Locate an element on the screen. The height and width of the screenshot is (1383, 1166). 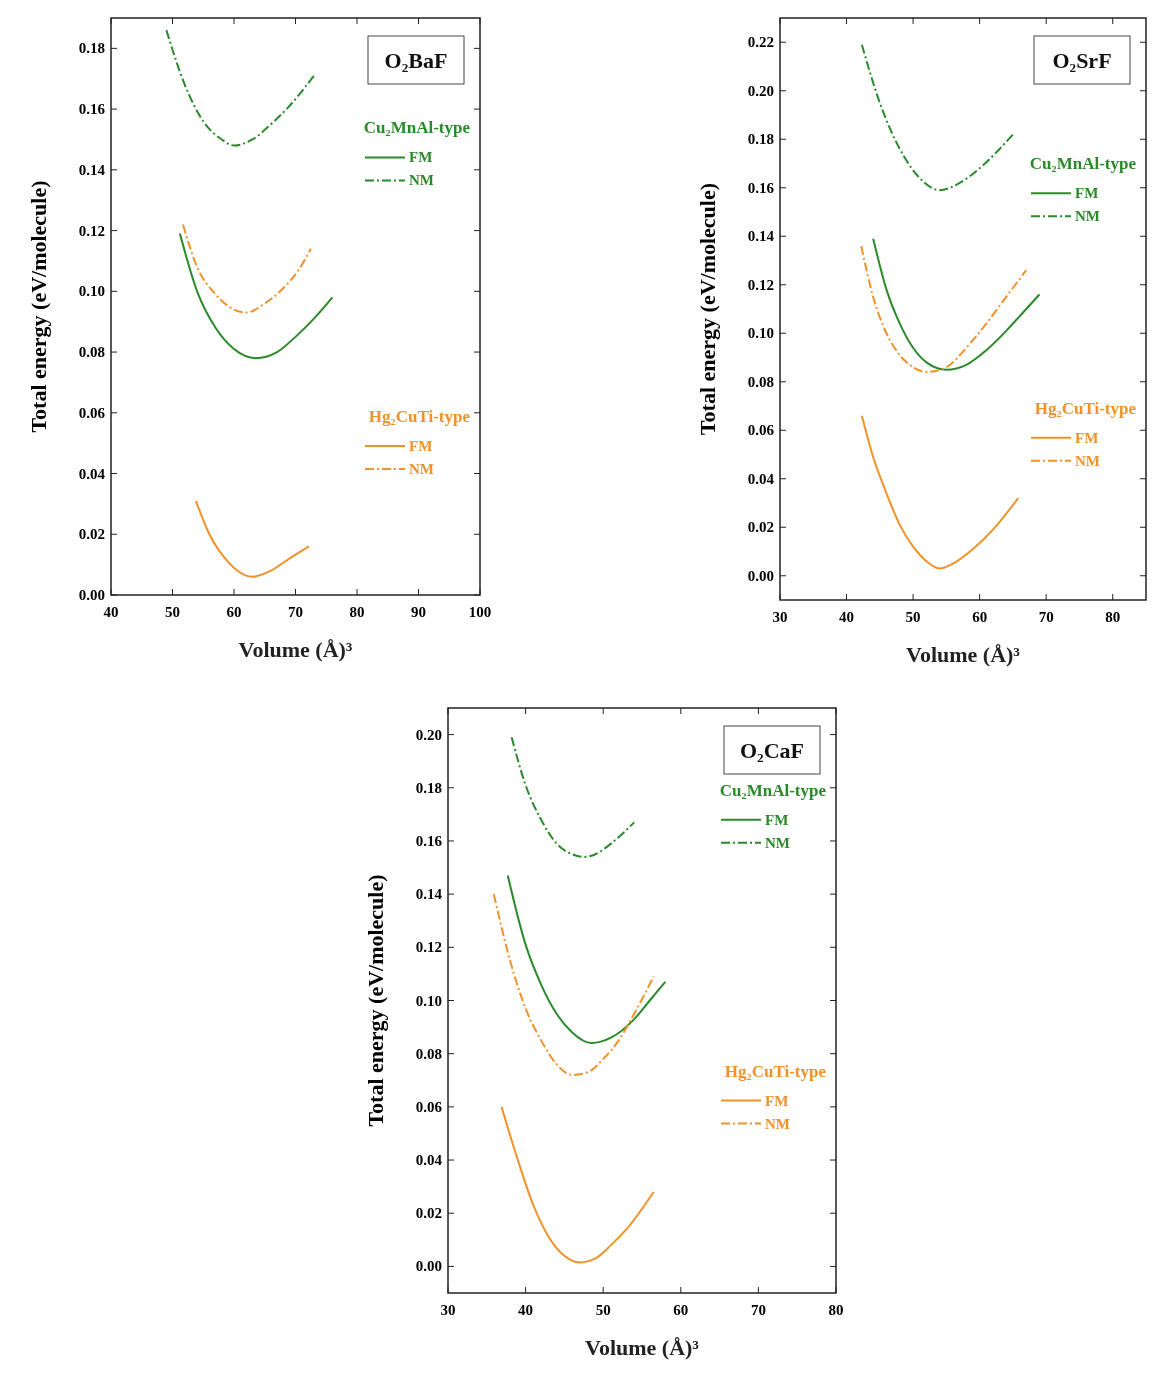
x-tick-label: 100 is located at coordinates (480, 612).